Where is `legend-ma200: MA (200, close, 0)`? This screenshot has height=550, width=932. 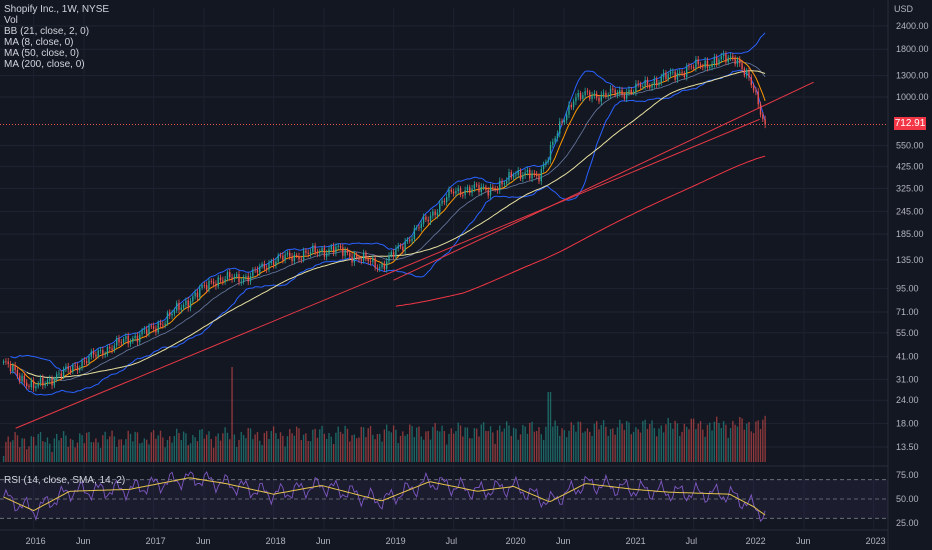 legend-ma200: MA (200, close, 0) is located at coordinates (44, 64).